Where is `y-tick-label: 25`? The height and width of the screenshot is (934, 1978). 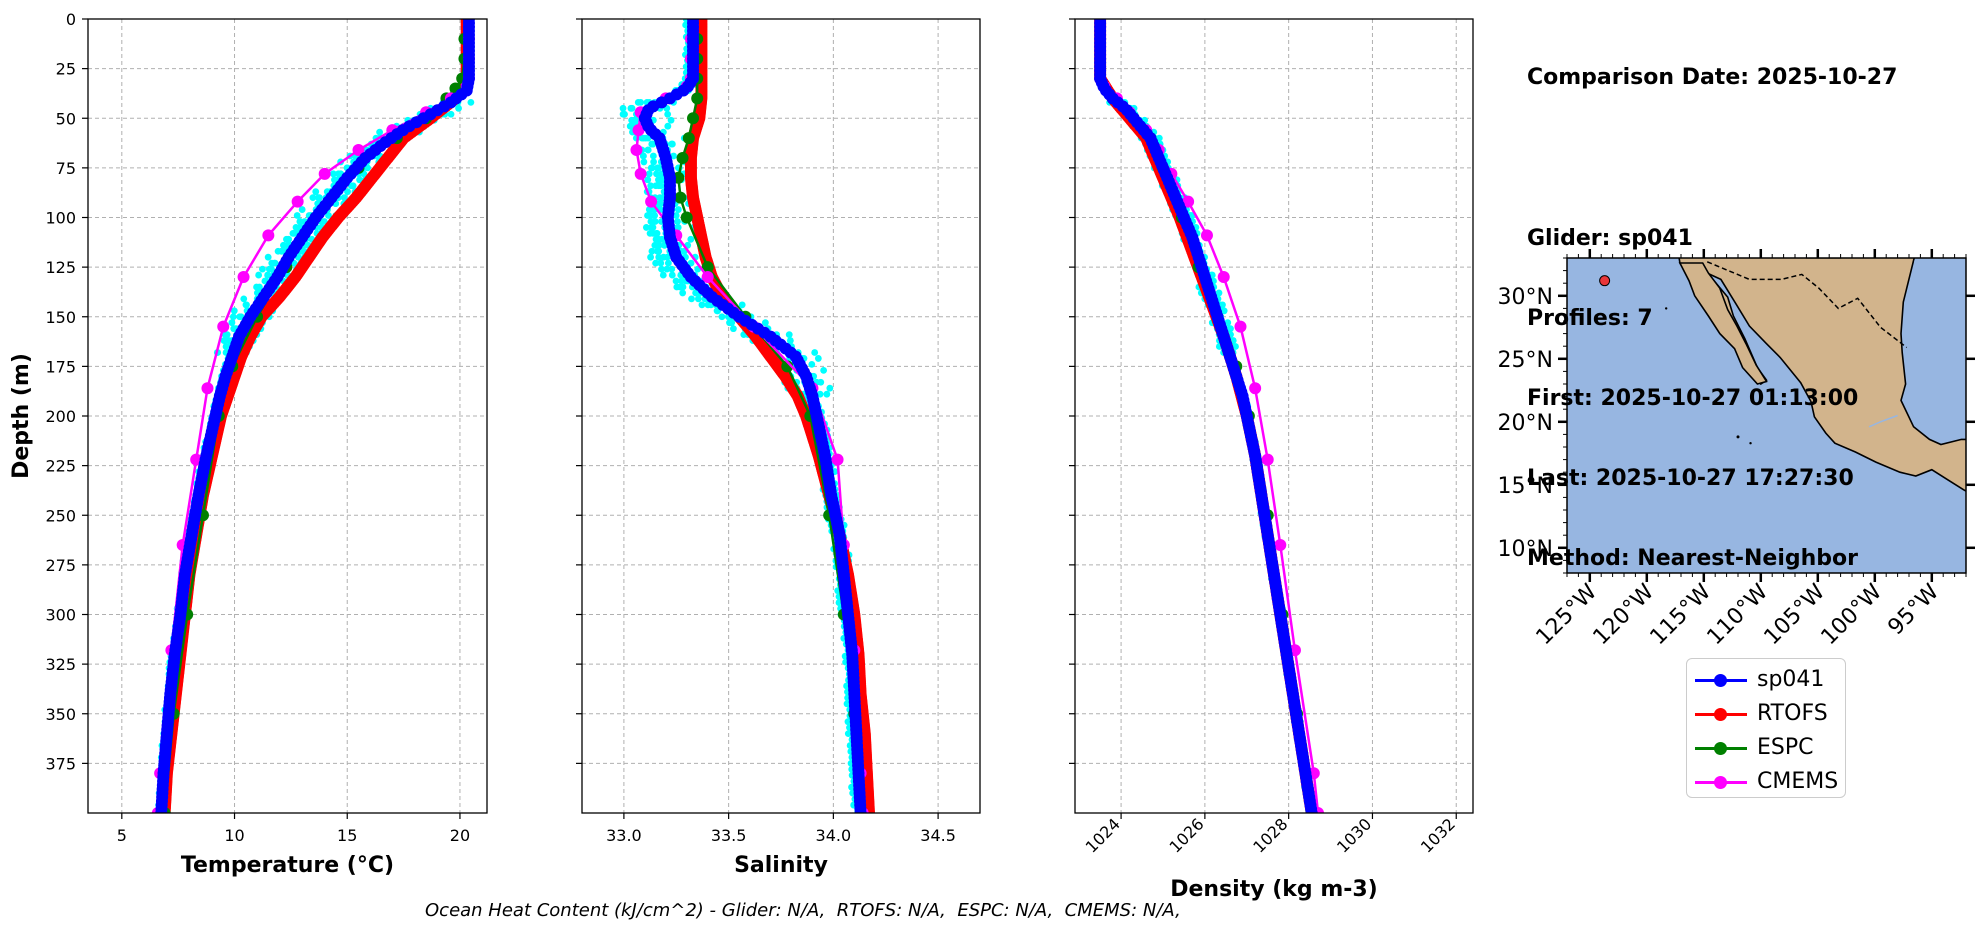 y-tick-label: 25 is located at coordinates (66, 69).